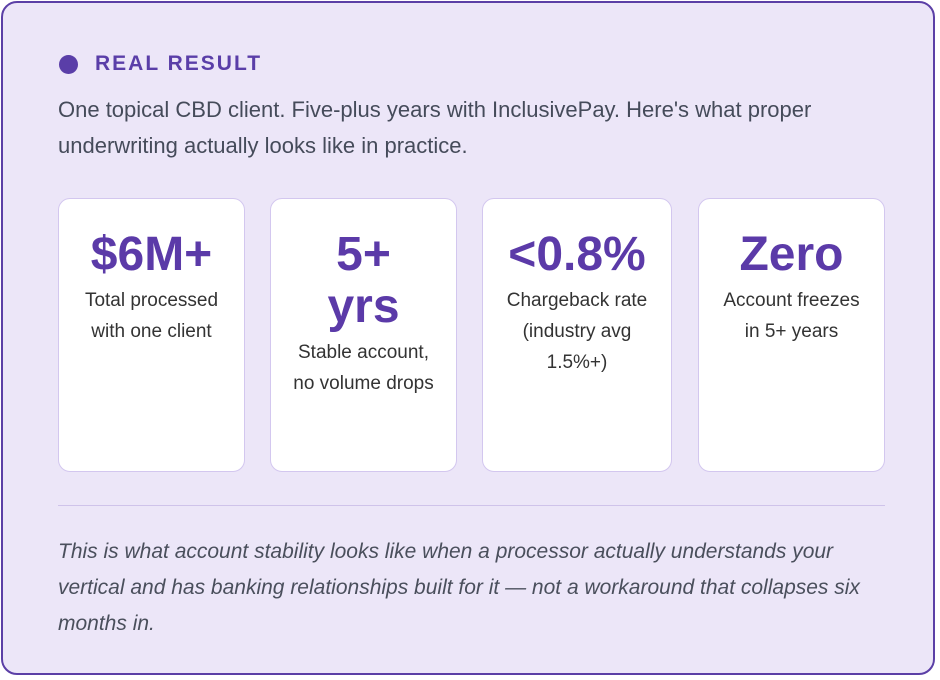  What do you see at coordinates (577, 331) in the screenshot?
I see `stat-label: Chargeback rate (industry avg 1.5%+)` at bounding box center [577, 331].